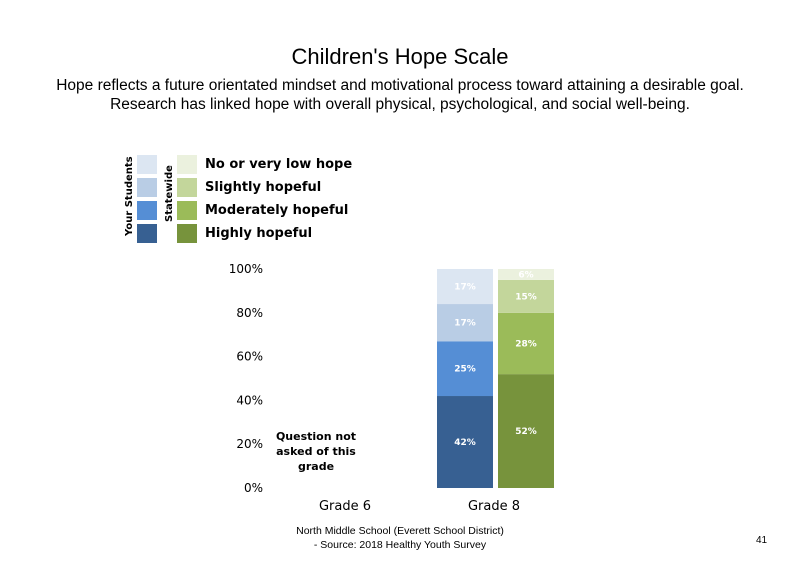 This screenshot has width=800, height=568. I want to click on y-tick-label: 0%, so click(253, 488).